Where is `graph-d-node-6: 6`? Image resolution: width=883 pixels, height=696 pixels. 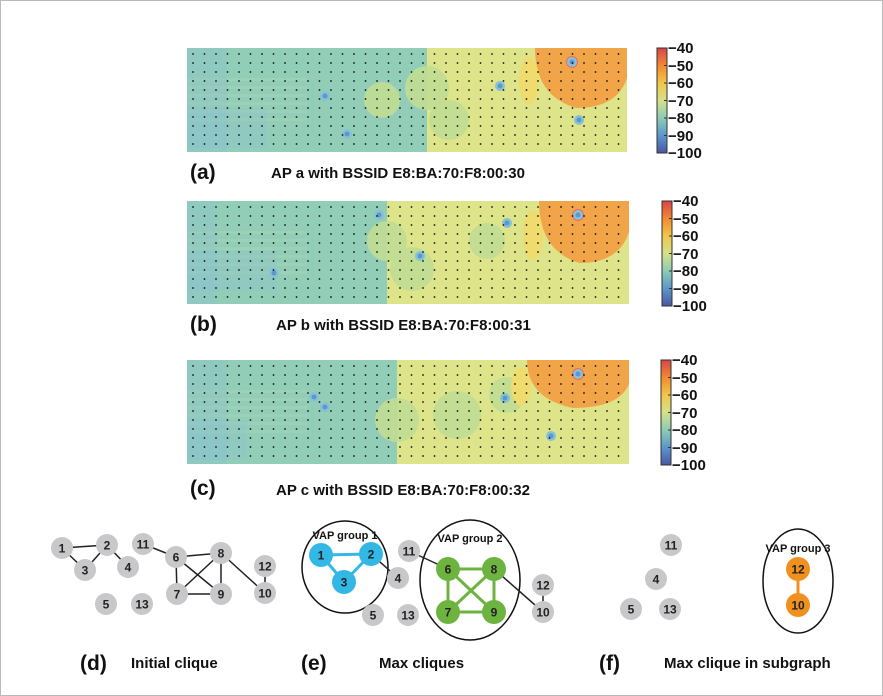 graph-d-node-6: 6 is located at coordinates (176, 557).